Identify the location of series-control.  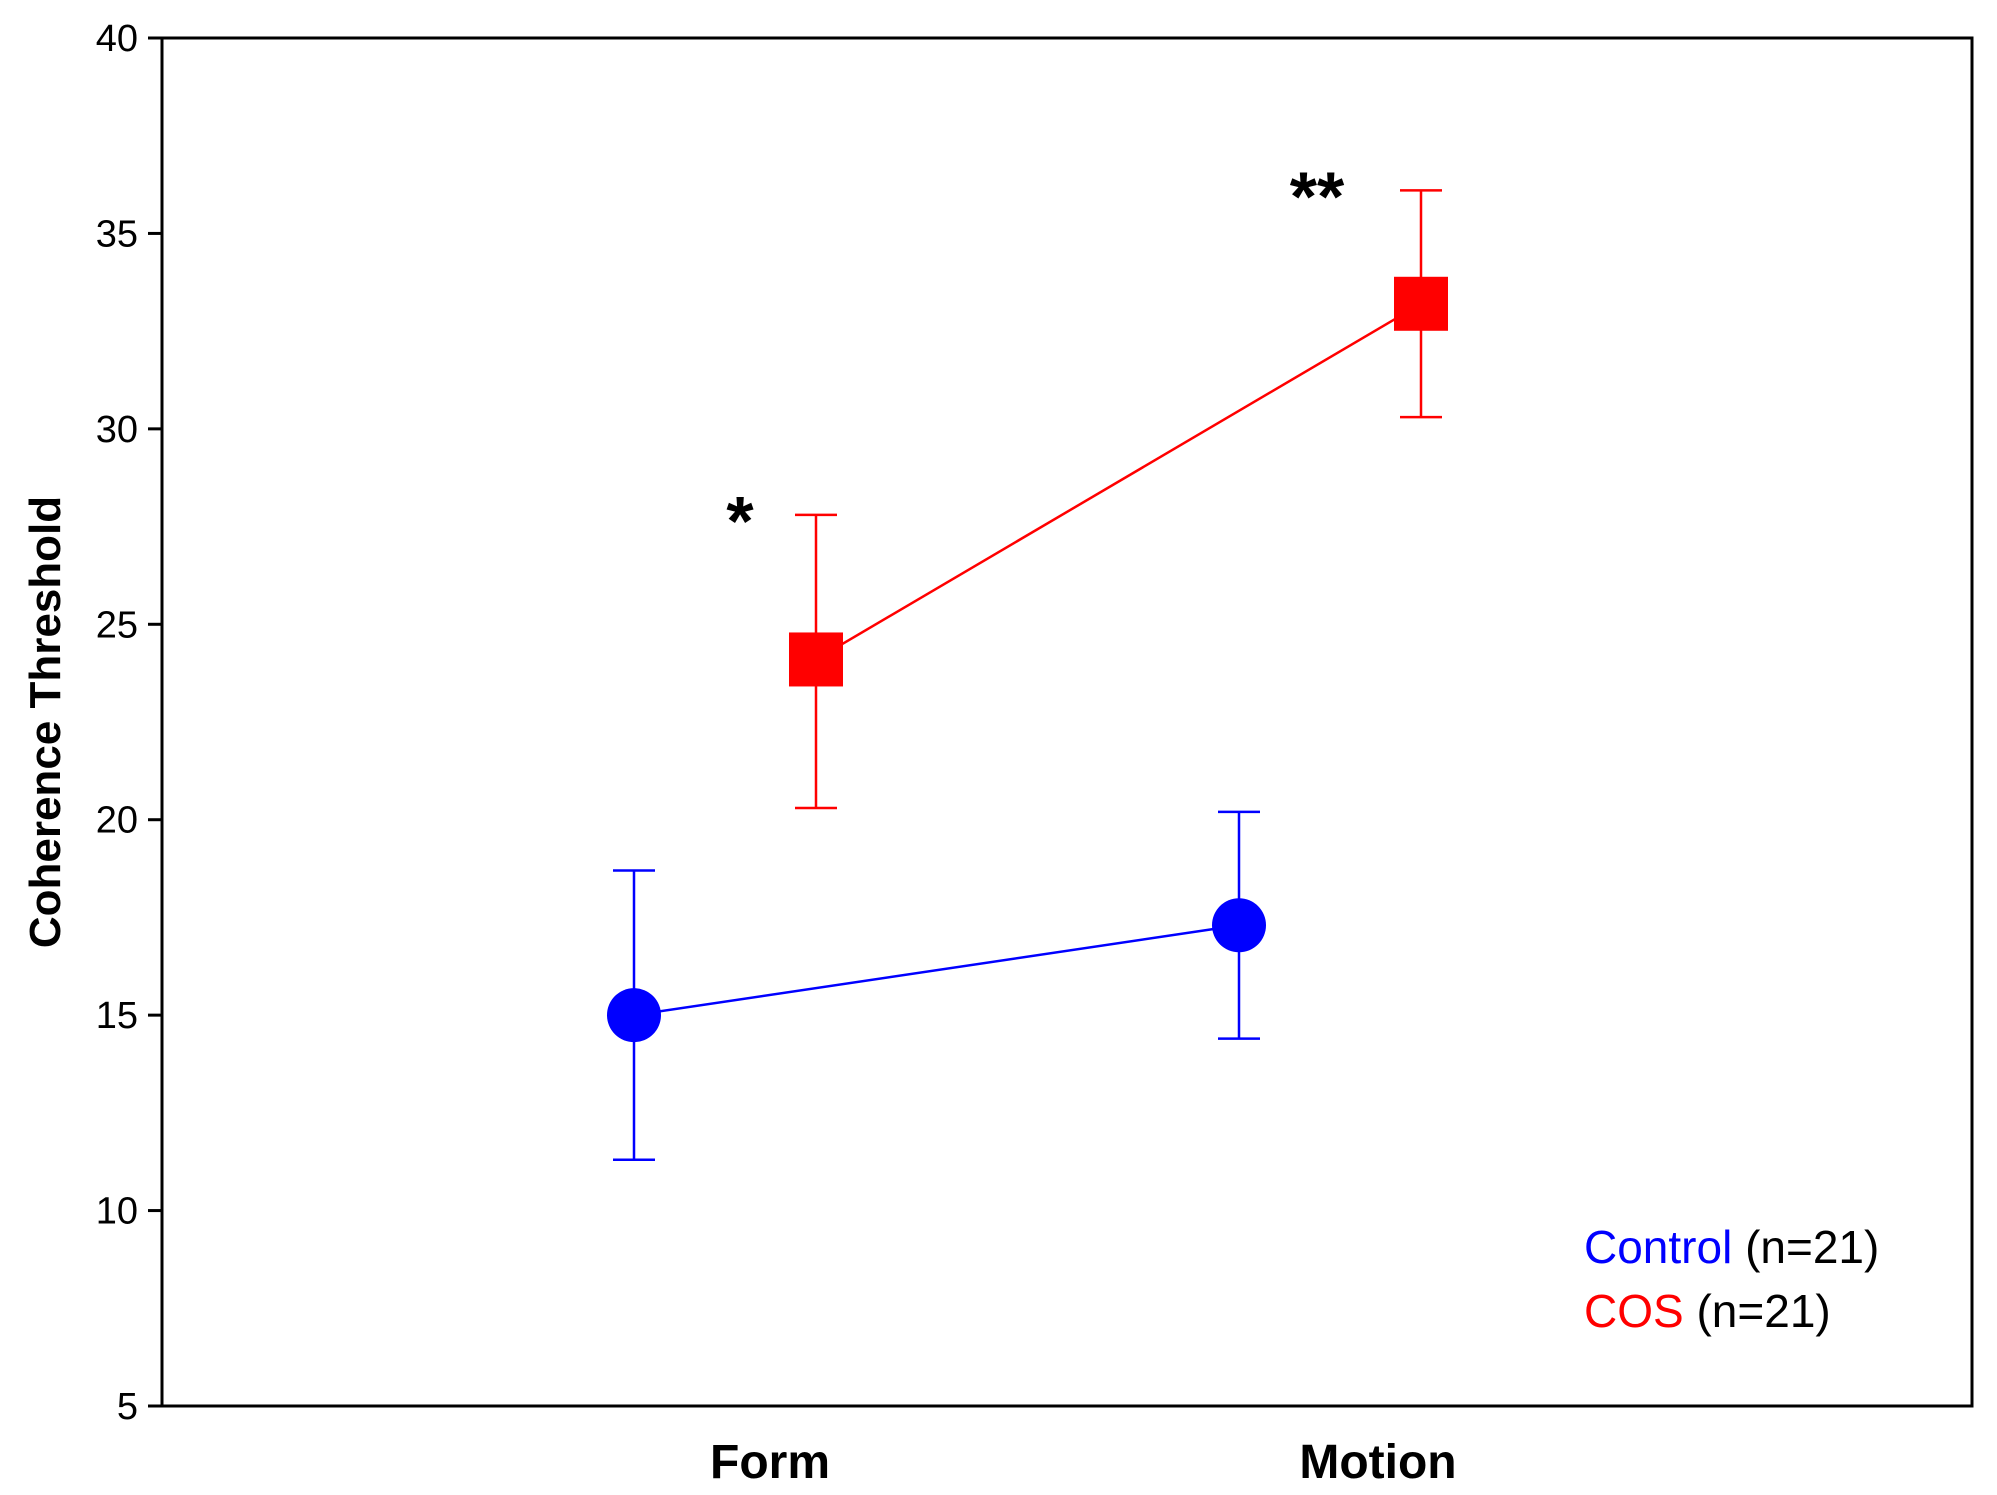
(936, 986).